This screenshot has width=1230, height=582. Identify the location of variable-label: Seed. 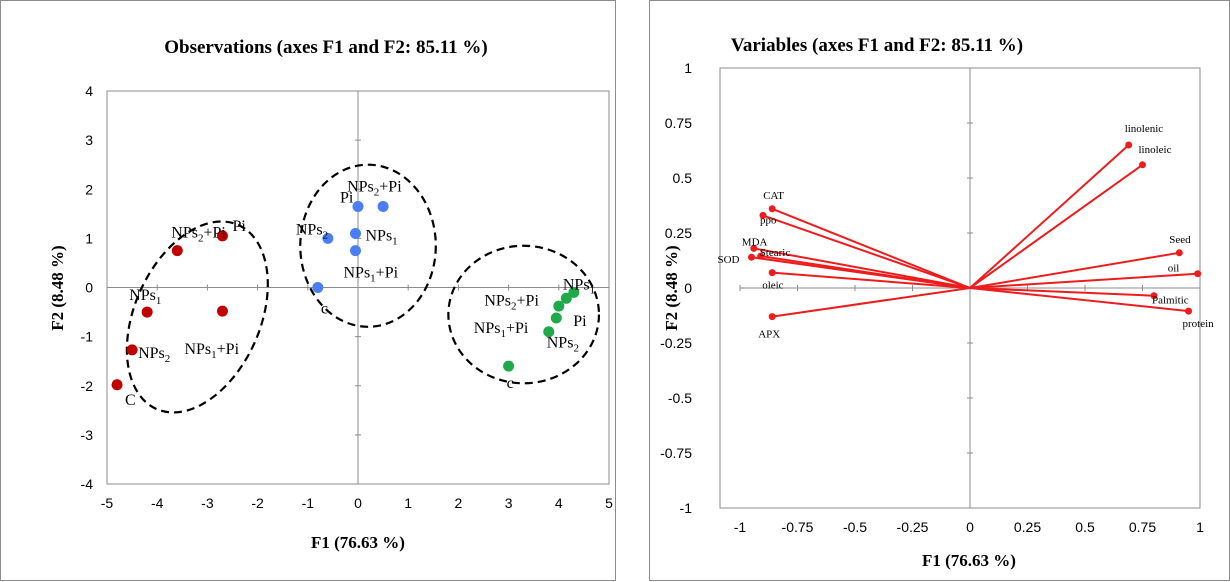
(1180, 240).